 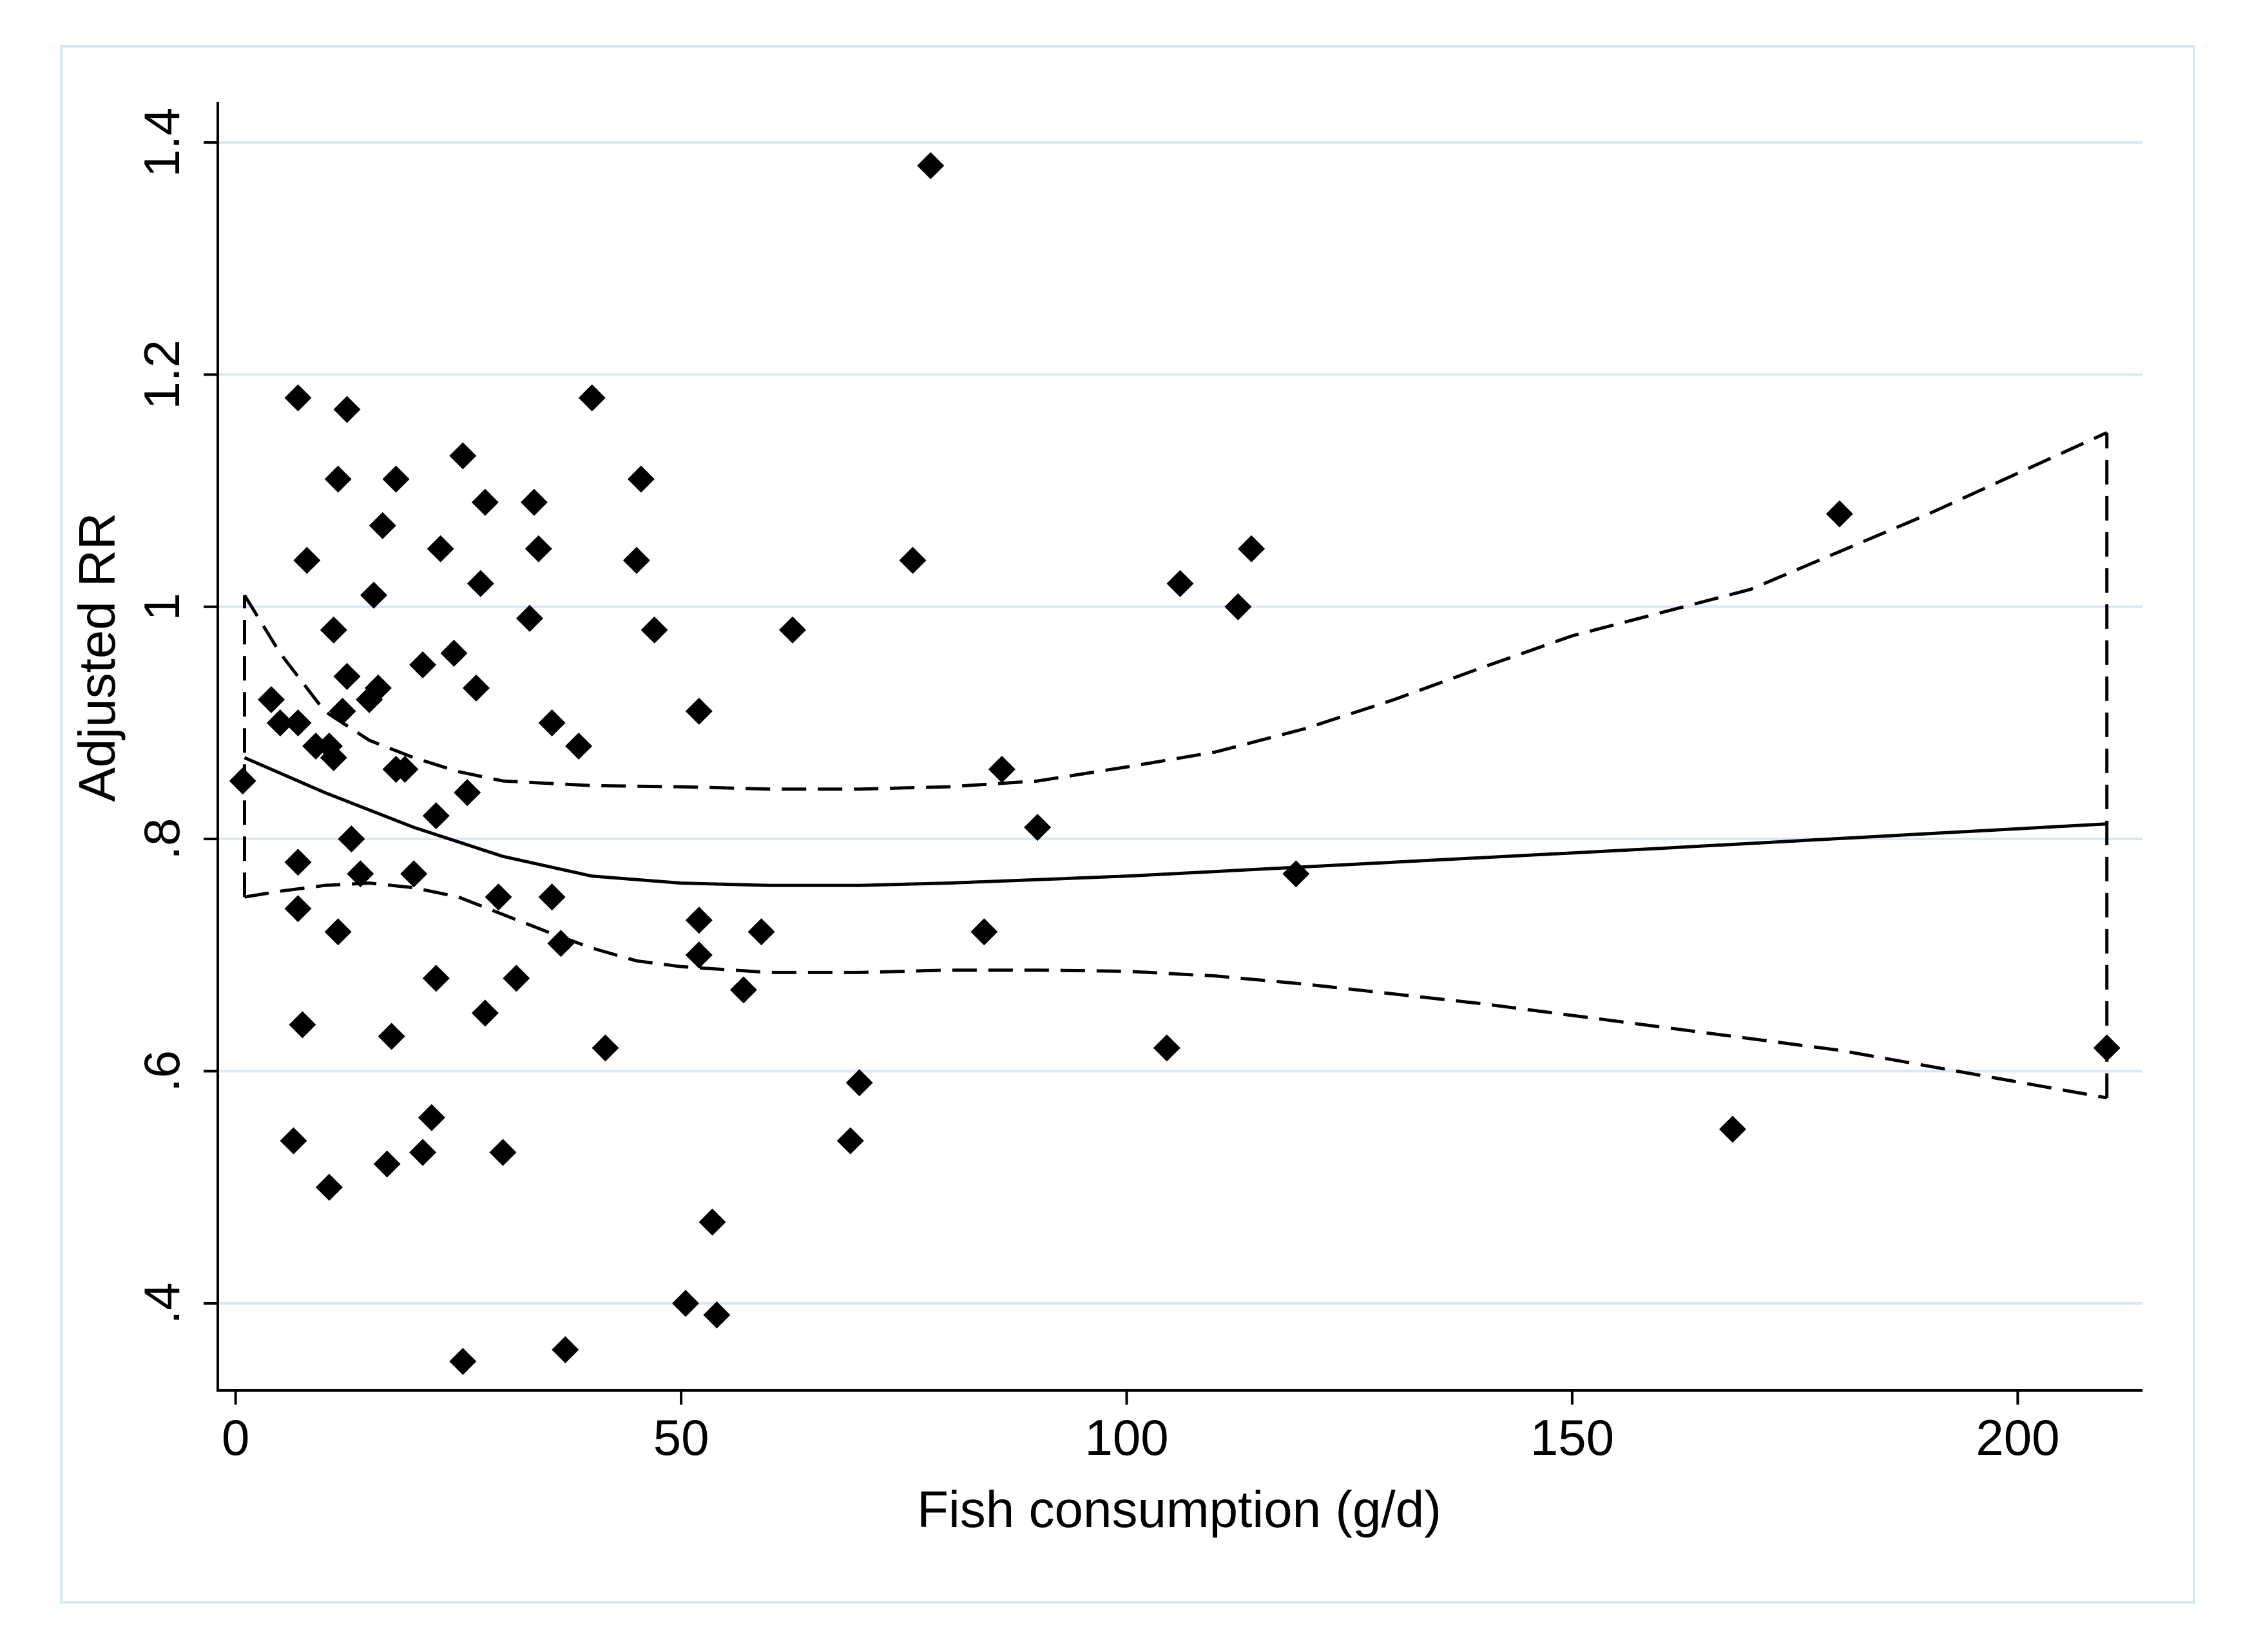 I want to click on x-tick-label-1: 50, so click(x=681, y=1438).